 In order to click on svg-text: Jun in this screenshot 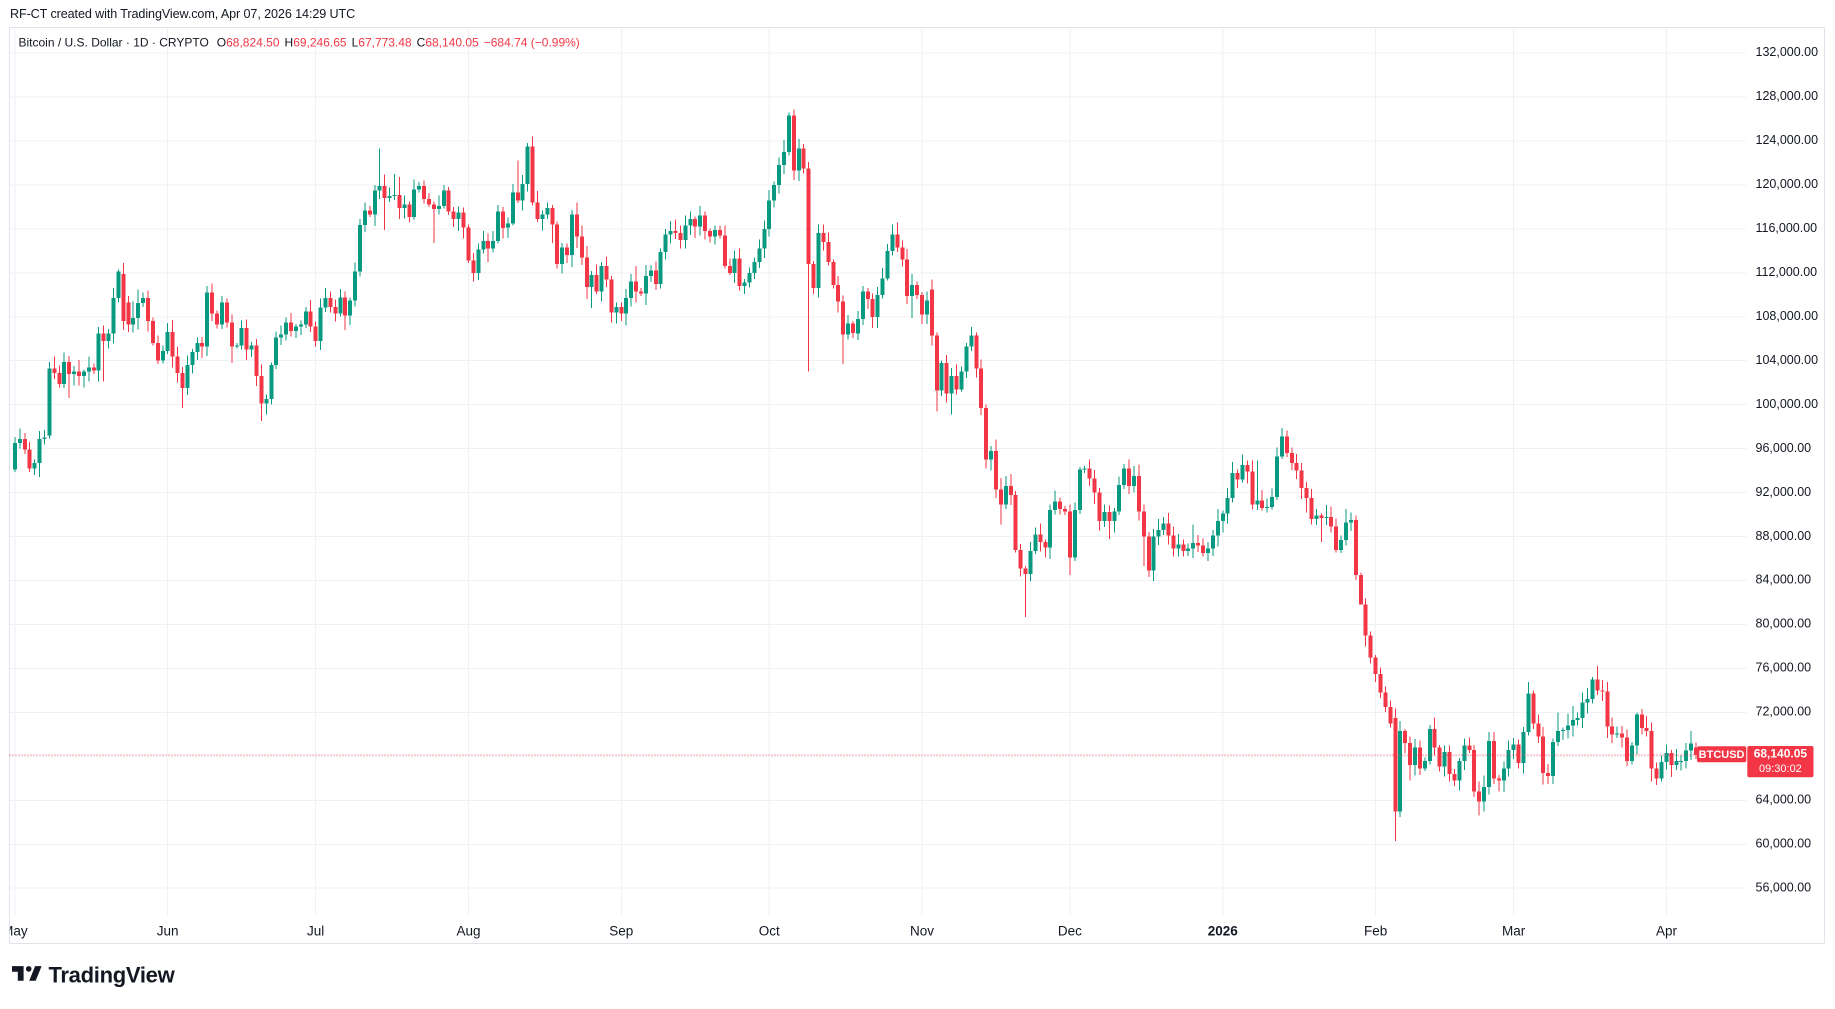, I will do `click(168, 930)`.